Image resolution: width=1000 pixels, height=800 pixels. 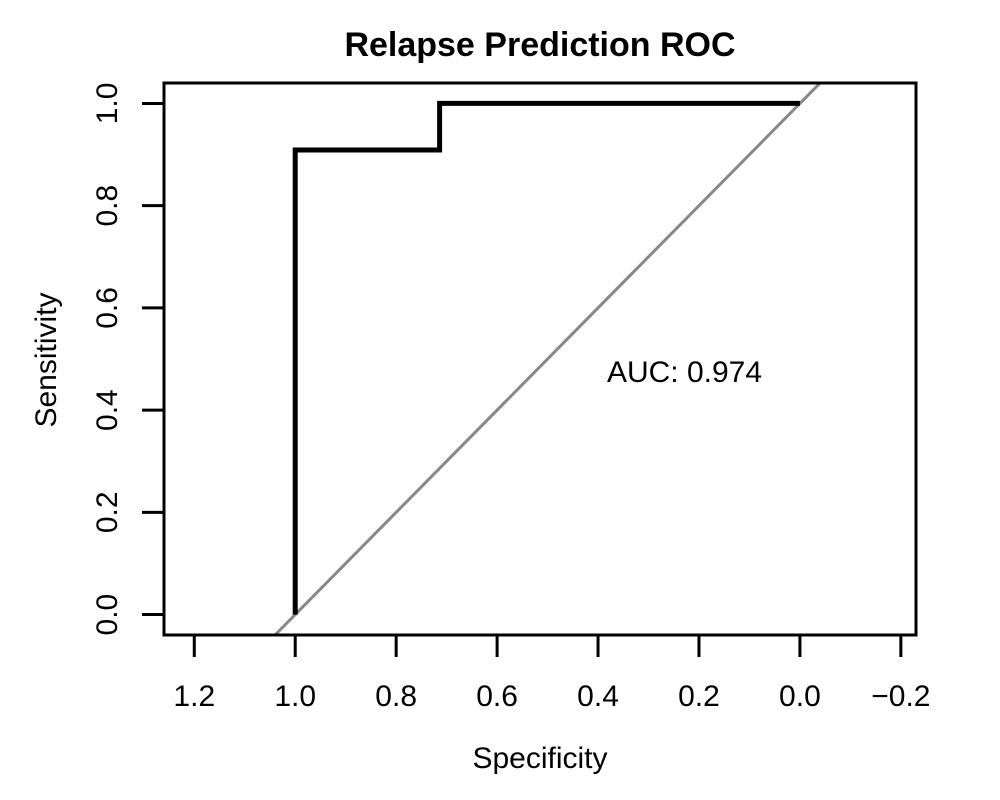 What do you see at coordinates (699, 696) in the screenshot?
I see `x-tick-label-5: 0.2` at bounding box center [699, 696].